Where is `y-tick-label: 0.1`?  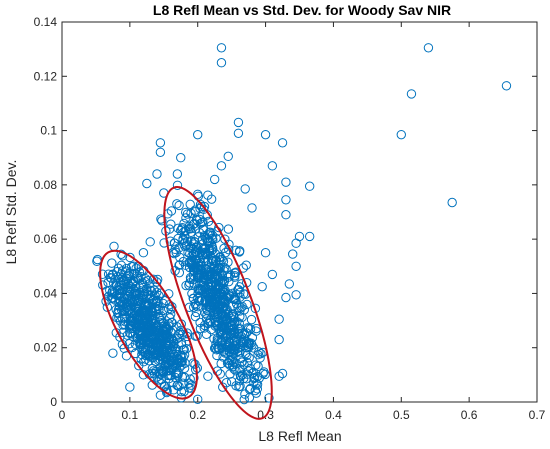
y-tick-label: 0.1 is located at coordinates (48, 131).